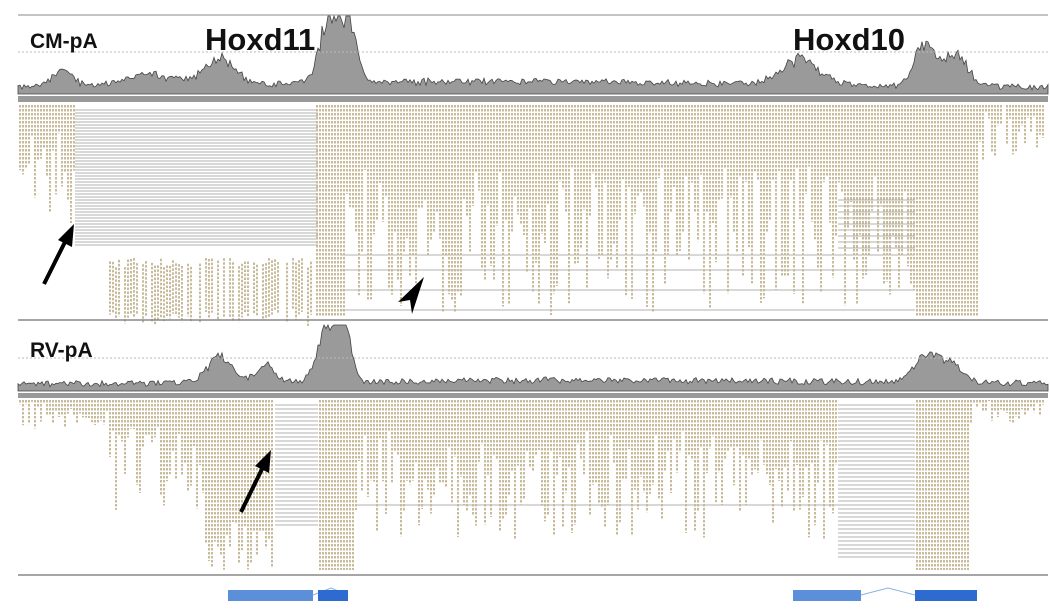 This screenshot has height=610, width=1050. Describe the element at coordinates (888, 591) in the screenshot. I see `intron` at that location.